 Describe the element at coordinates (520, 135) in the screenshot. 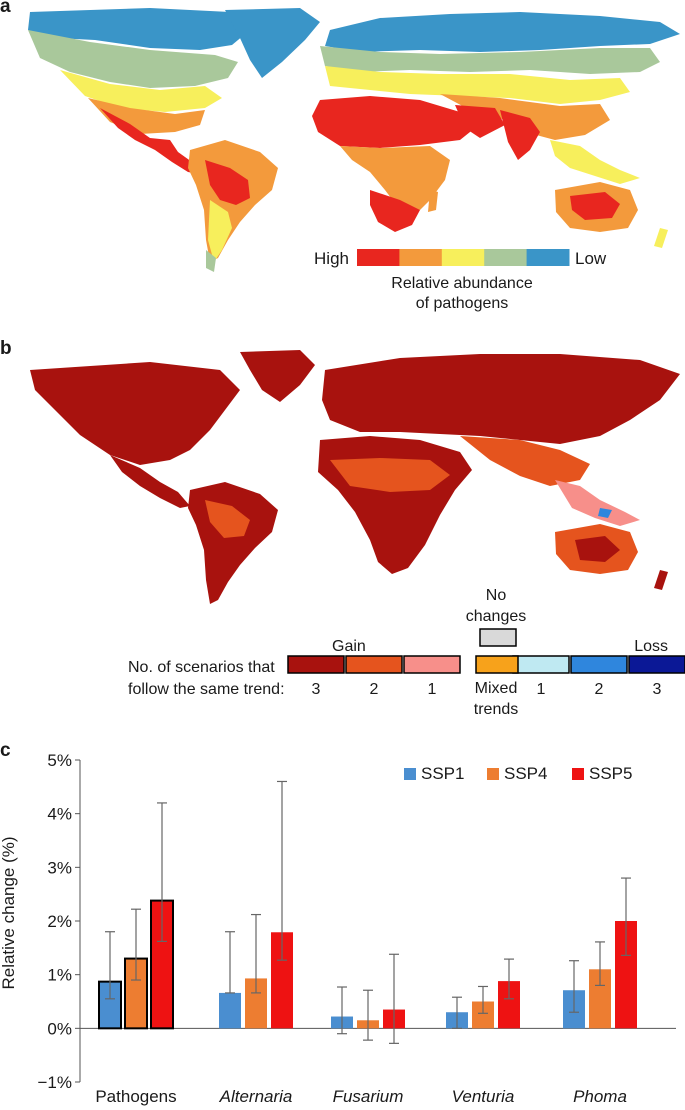

I see `india-high` at that location.